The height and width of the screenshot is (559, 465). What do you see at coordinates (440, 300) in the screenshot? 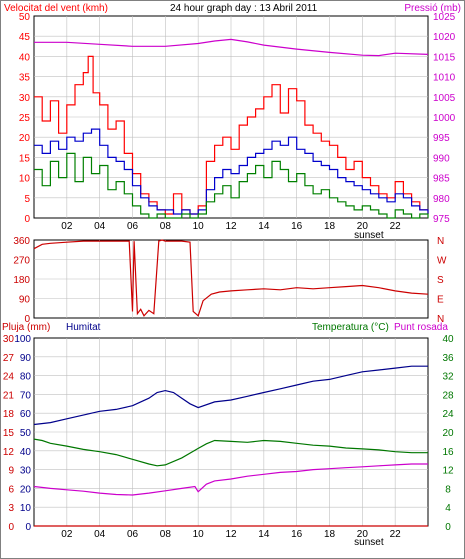
I see `direction-compass-label: E` at bounding box center [440, 300].